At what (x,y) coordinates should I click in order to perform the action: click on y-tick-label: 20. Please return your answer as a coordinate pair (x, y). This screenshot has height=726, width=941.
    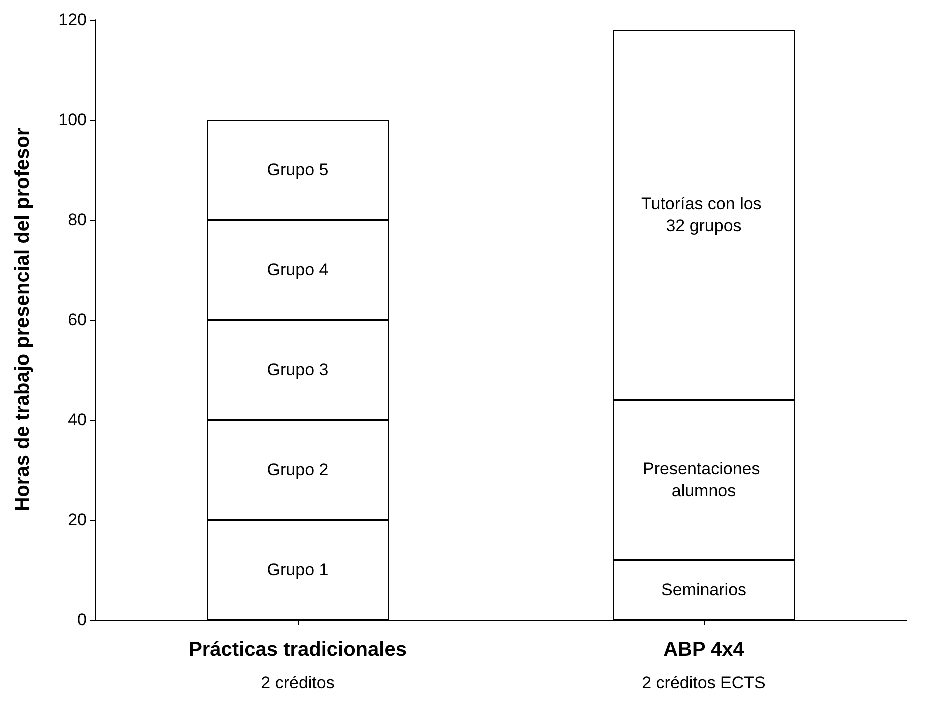
    Looking at the image, I should click on (77, 520).